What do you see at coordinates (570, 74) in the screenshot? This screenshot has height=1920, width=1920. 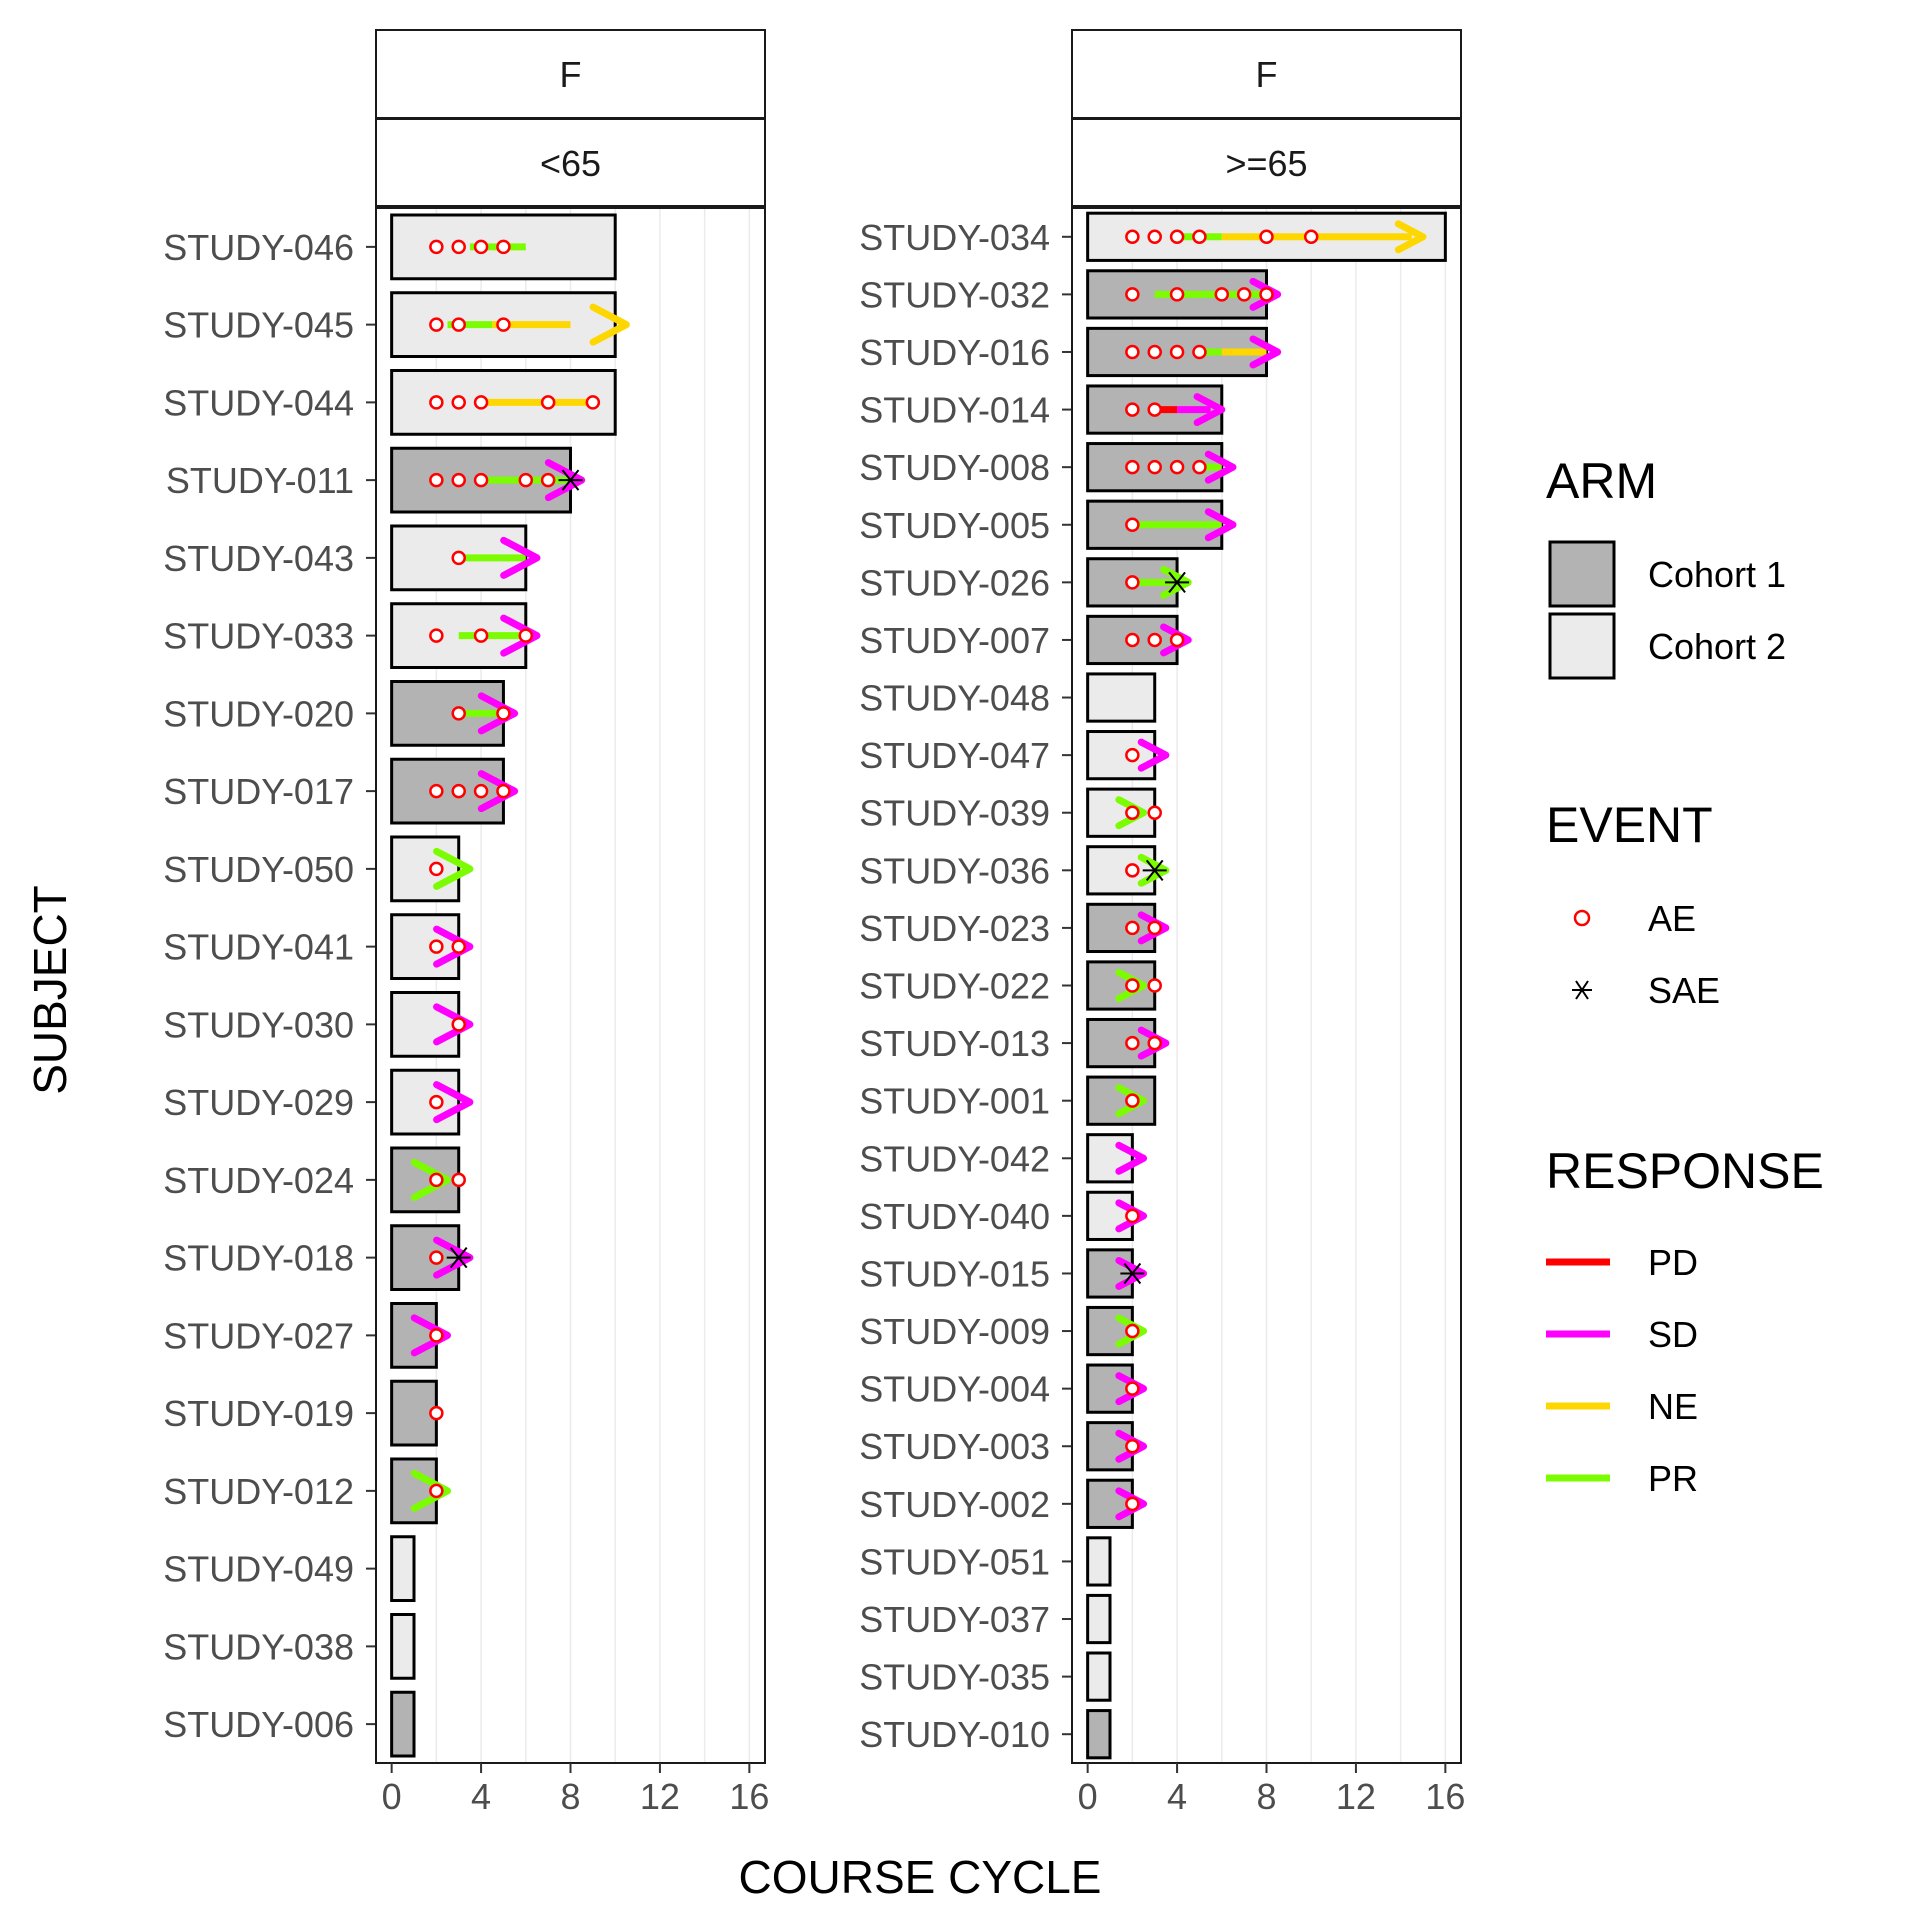 I see `strip-top` at bounding box center [570, 74].